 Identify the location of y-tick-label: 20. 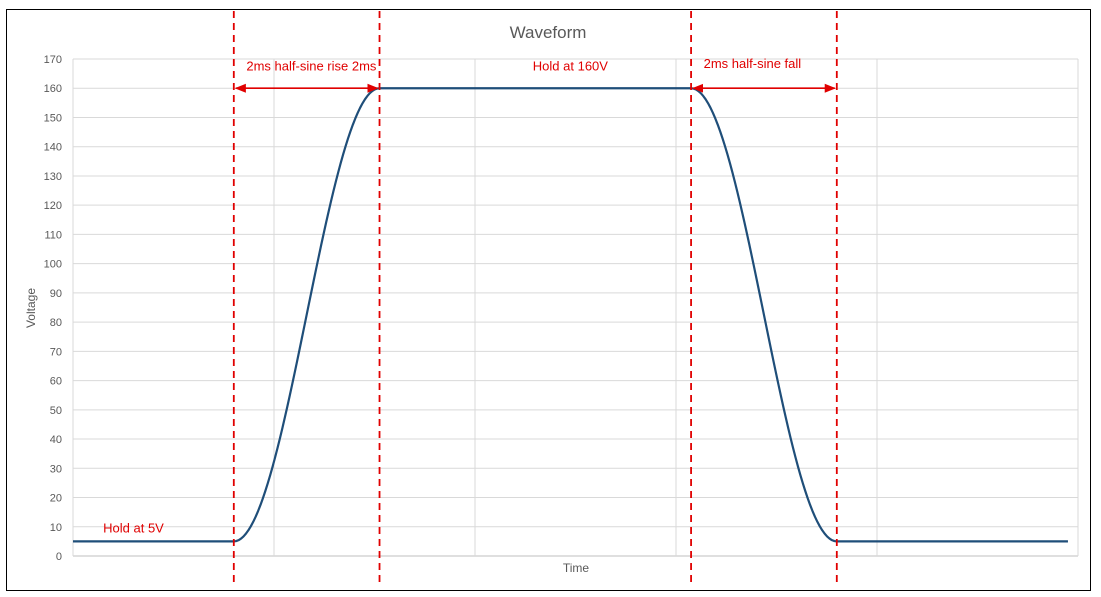
(56, 499).